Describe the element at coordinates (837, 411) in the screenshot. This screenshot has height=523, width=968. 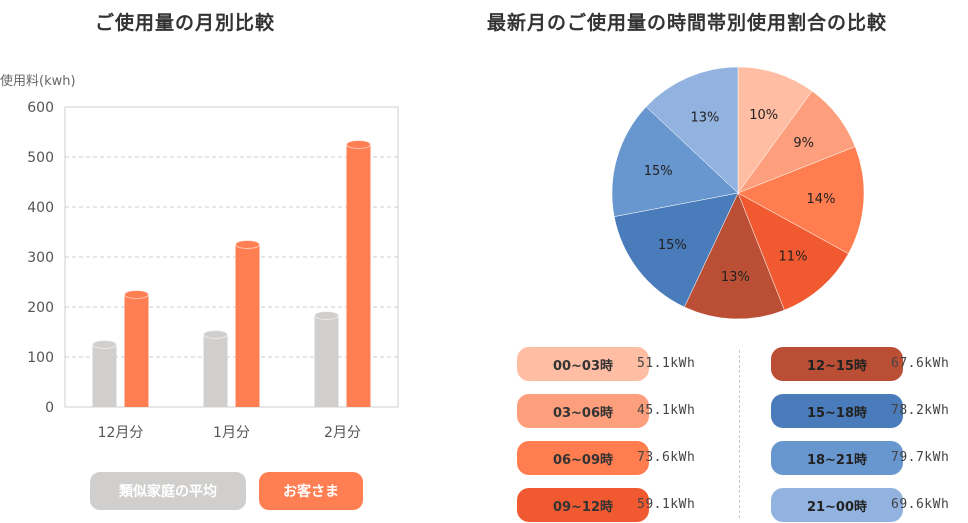
I see `legend-pill: 15~18時` at that location.